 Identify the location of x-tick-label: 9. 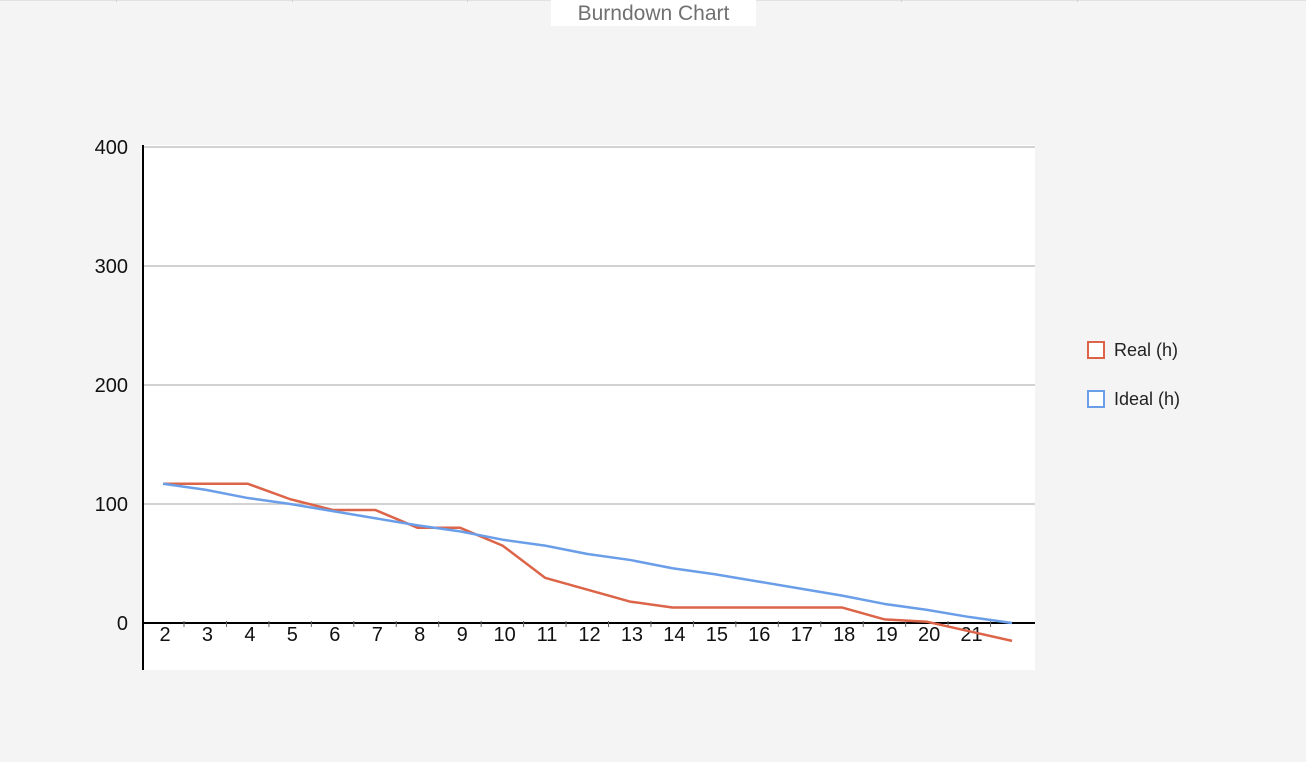
(462, 635).